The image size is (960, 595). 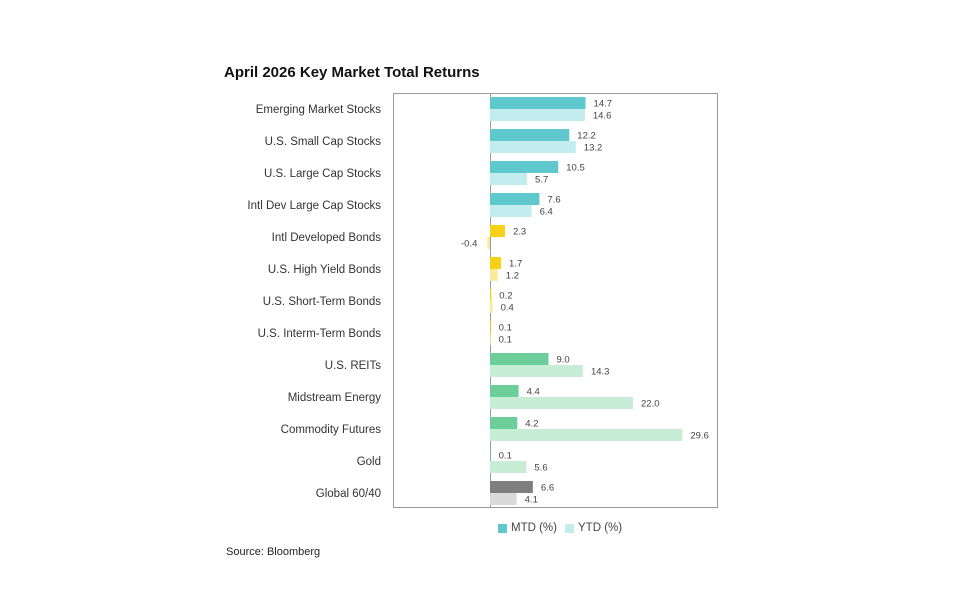 What do you see at coordinates (515, 264) in the screenshot?
I see `value-label-mtd: 1.7` at bounding box center [515, 264].